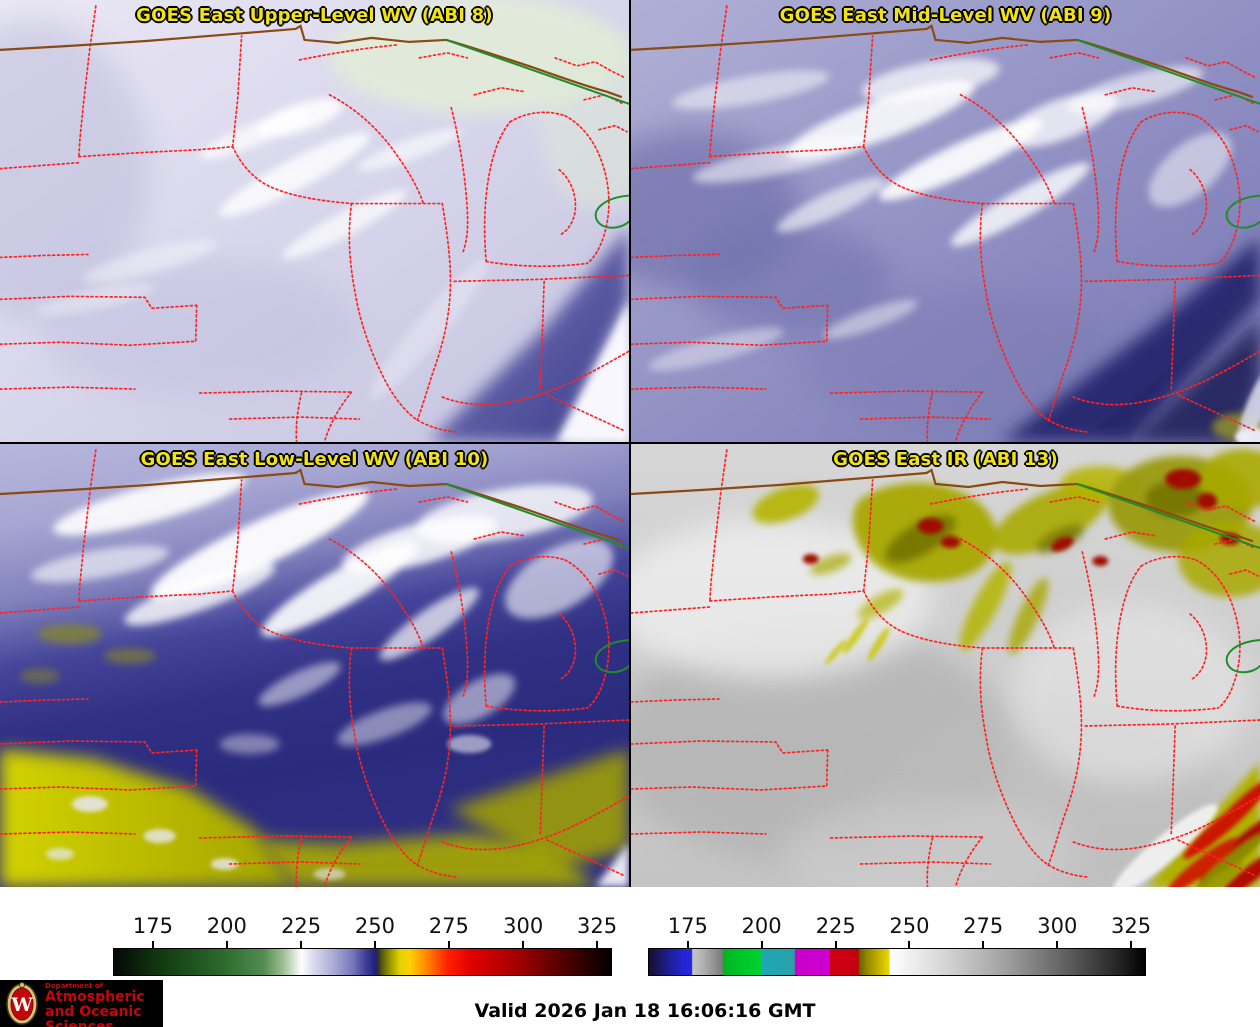 This screenshot has width=1260, height=1027. I want to click on logo-line2: Atmospheric, so click(95, 997).